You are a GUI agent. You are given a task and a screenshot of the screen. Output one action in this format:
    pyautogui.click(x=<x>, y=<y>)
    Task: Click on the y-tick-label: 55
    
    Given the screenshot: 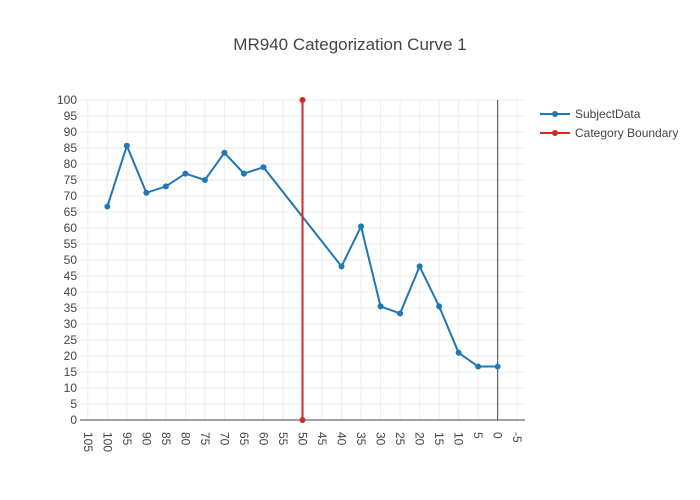 What is the action you would take?
    pyautogui.click(x=71, y=244)
    